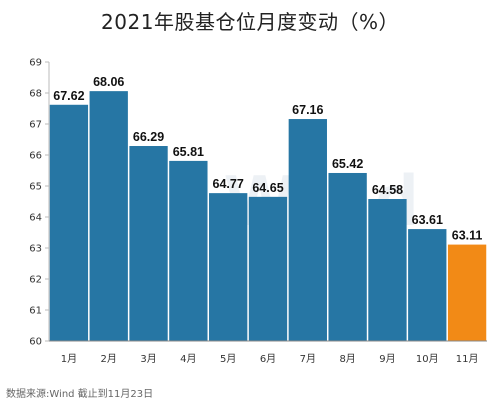 The image size is (500, 410). I want to click on y-tick-label: 63, so click(35, 249).